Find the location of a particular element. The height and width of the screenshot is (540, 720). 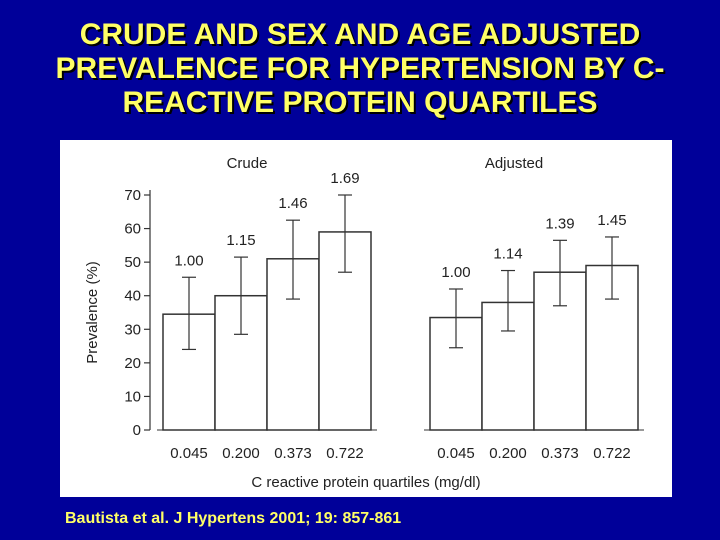

x-axis-title: C reactive protein quartiles (mg/dl) is located at coordinates (365, 482).